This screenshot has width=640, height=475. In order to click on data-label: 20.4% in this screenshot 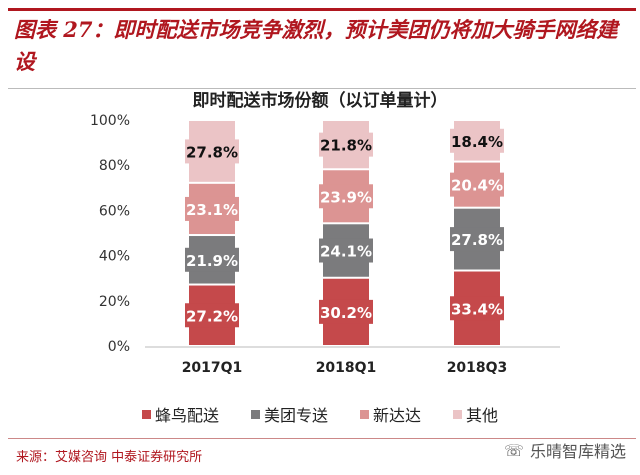, I will do `click(477, 186)`.